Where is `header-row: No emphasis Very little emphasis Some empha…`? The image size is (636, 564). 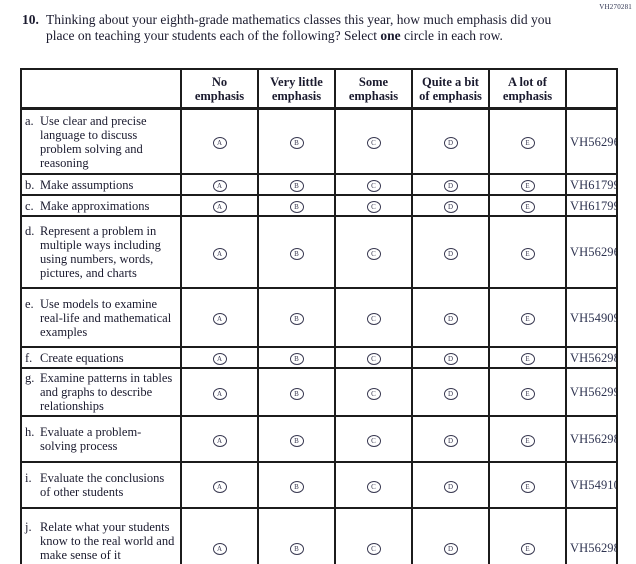 header-row: No emphasis Very little emphasis Some empha… is located at coordinates (319, 89).